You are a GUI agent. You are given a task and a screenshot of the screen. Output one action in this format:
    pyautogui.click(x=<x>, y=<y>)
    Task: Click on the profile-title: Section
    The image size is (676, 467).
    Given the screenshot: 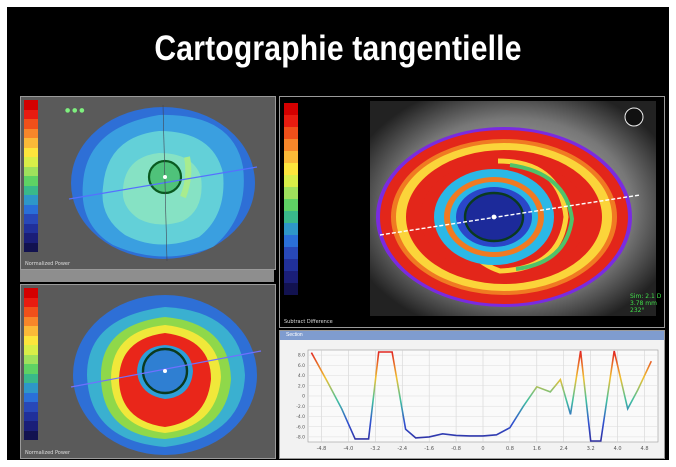 What is the action you would take?
    pyautogui.click(x=294, y=335)
    